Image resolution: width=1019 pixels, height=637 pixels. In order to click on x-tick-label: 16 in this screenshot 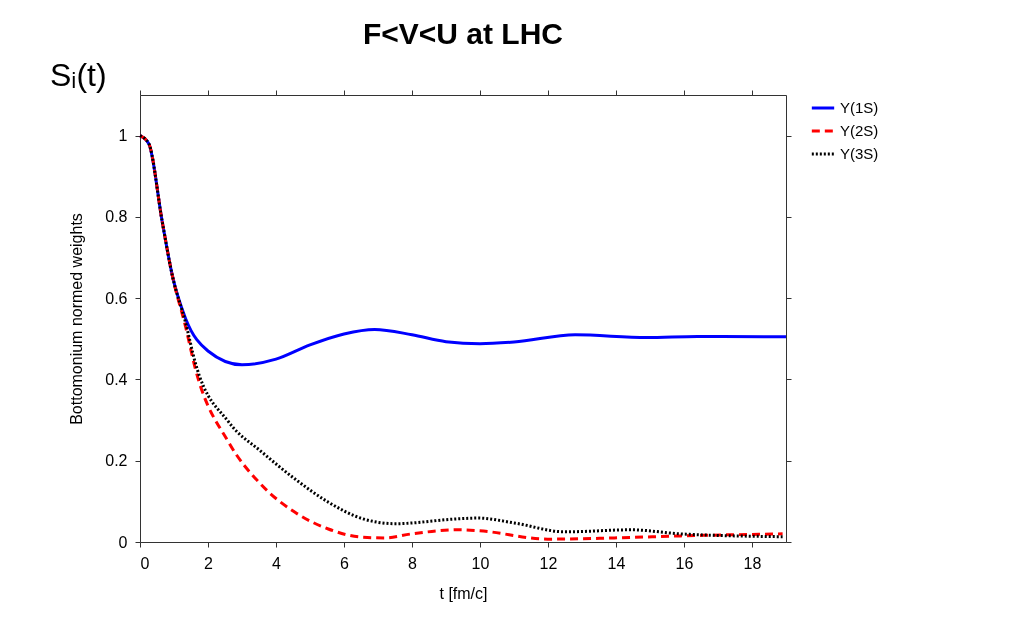, I will do `click(684, 563)`.